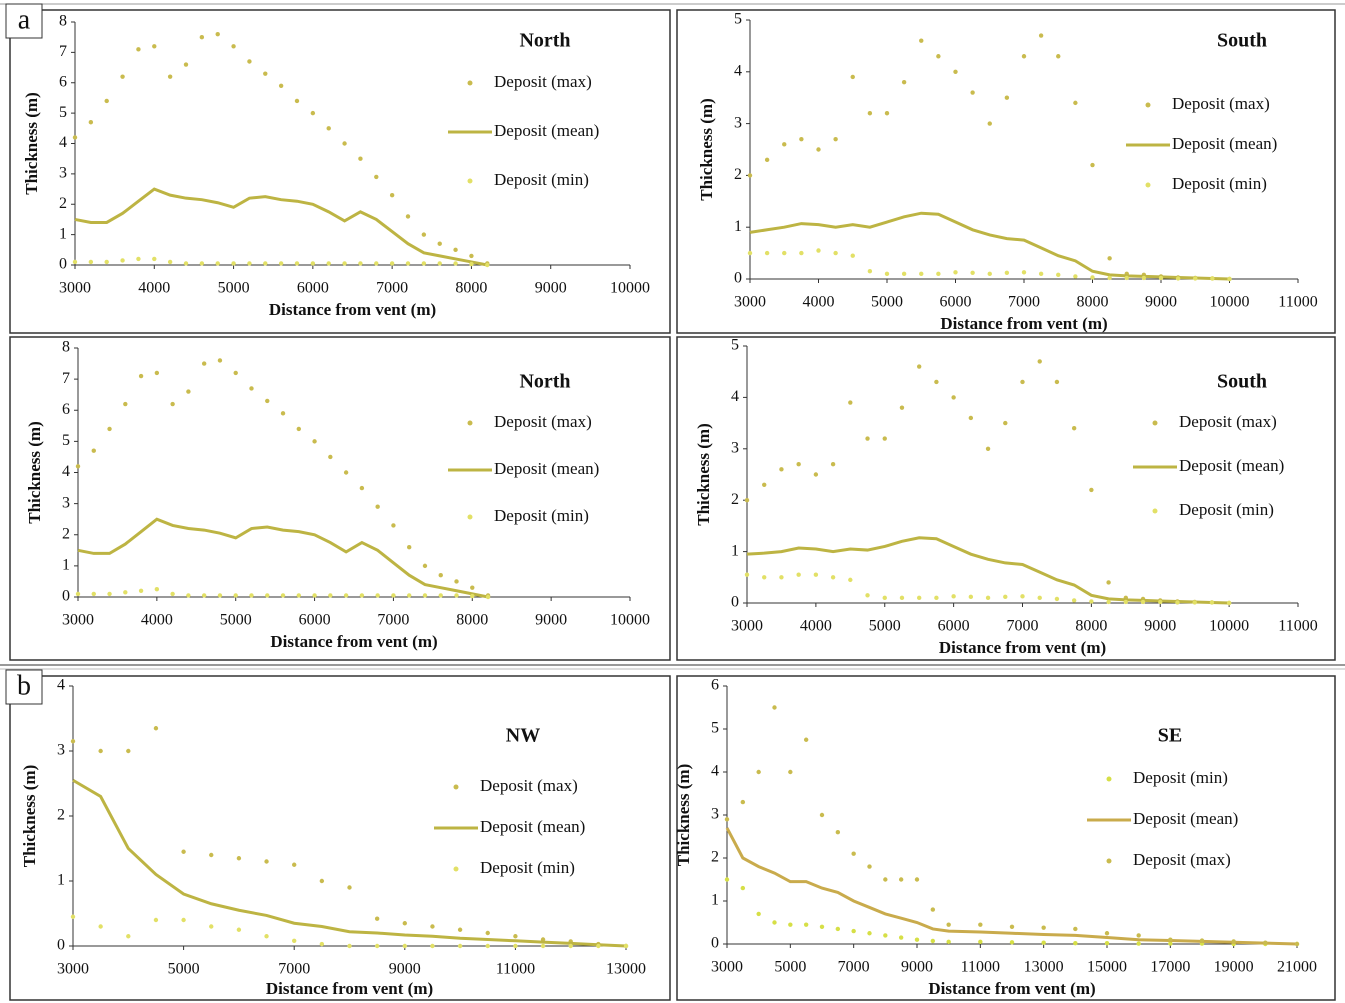 The height and width of the screenshot is (1003, 1345). Describe the element at coordinates (954, 626) in the screenshot. I see `x-tick-label: 6000` at that location.